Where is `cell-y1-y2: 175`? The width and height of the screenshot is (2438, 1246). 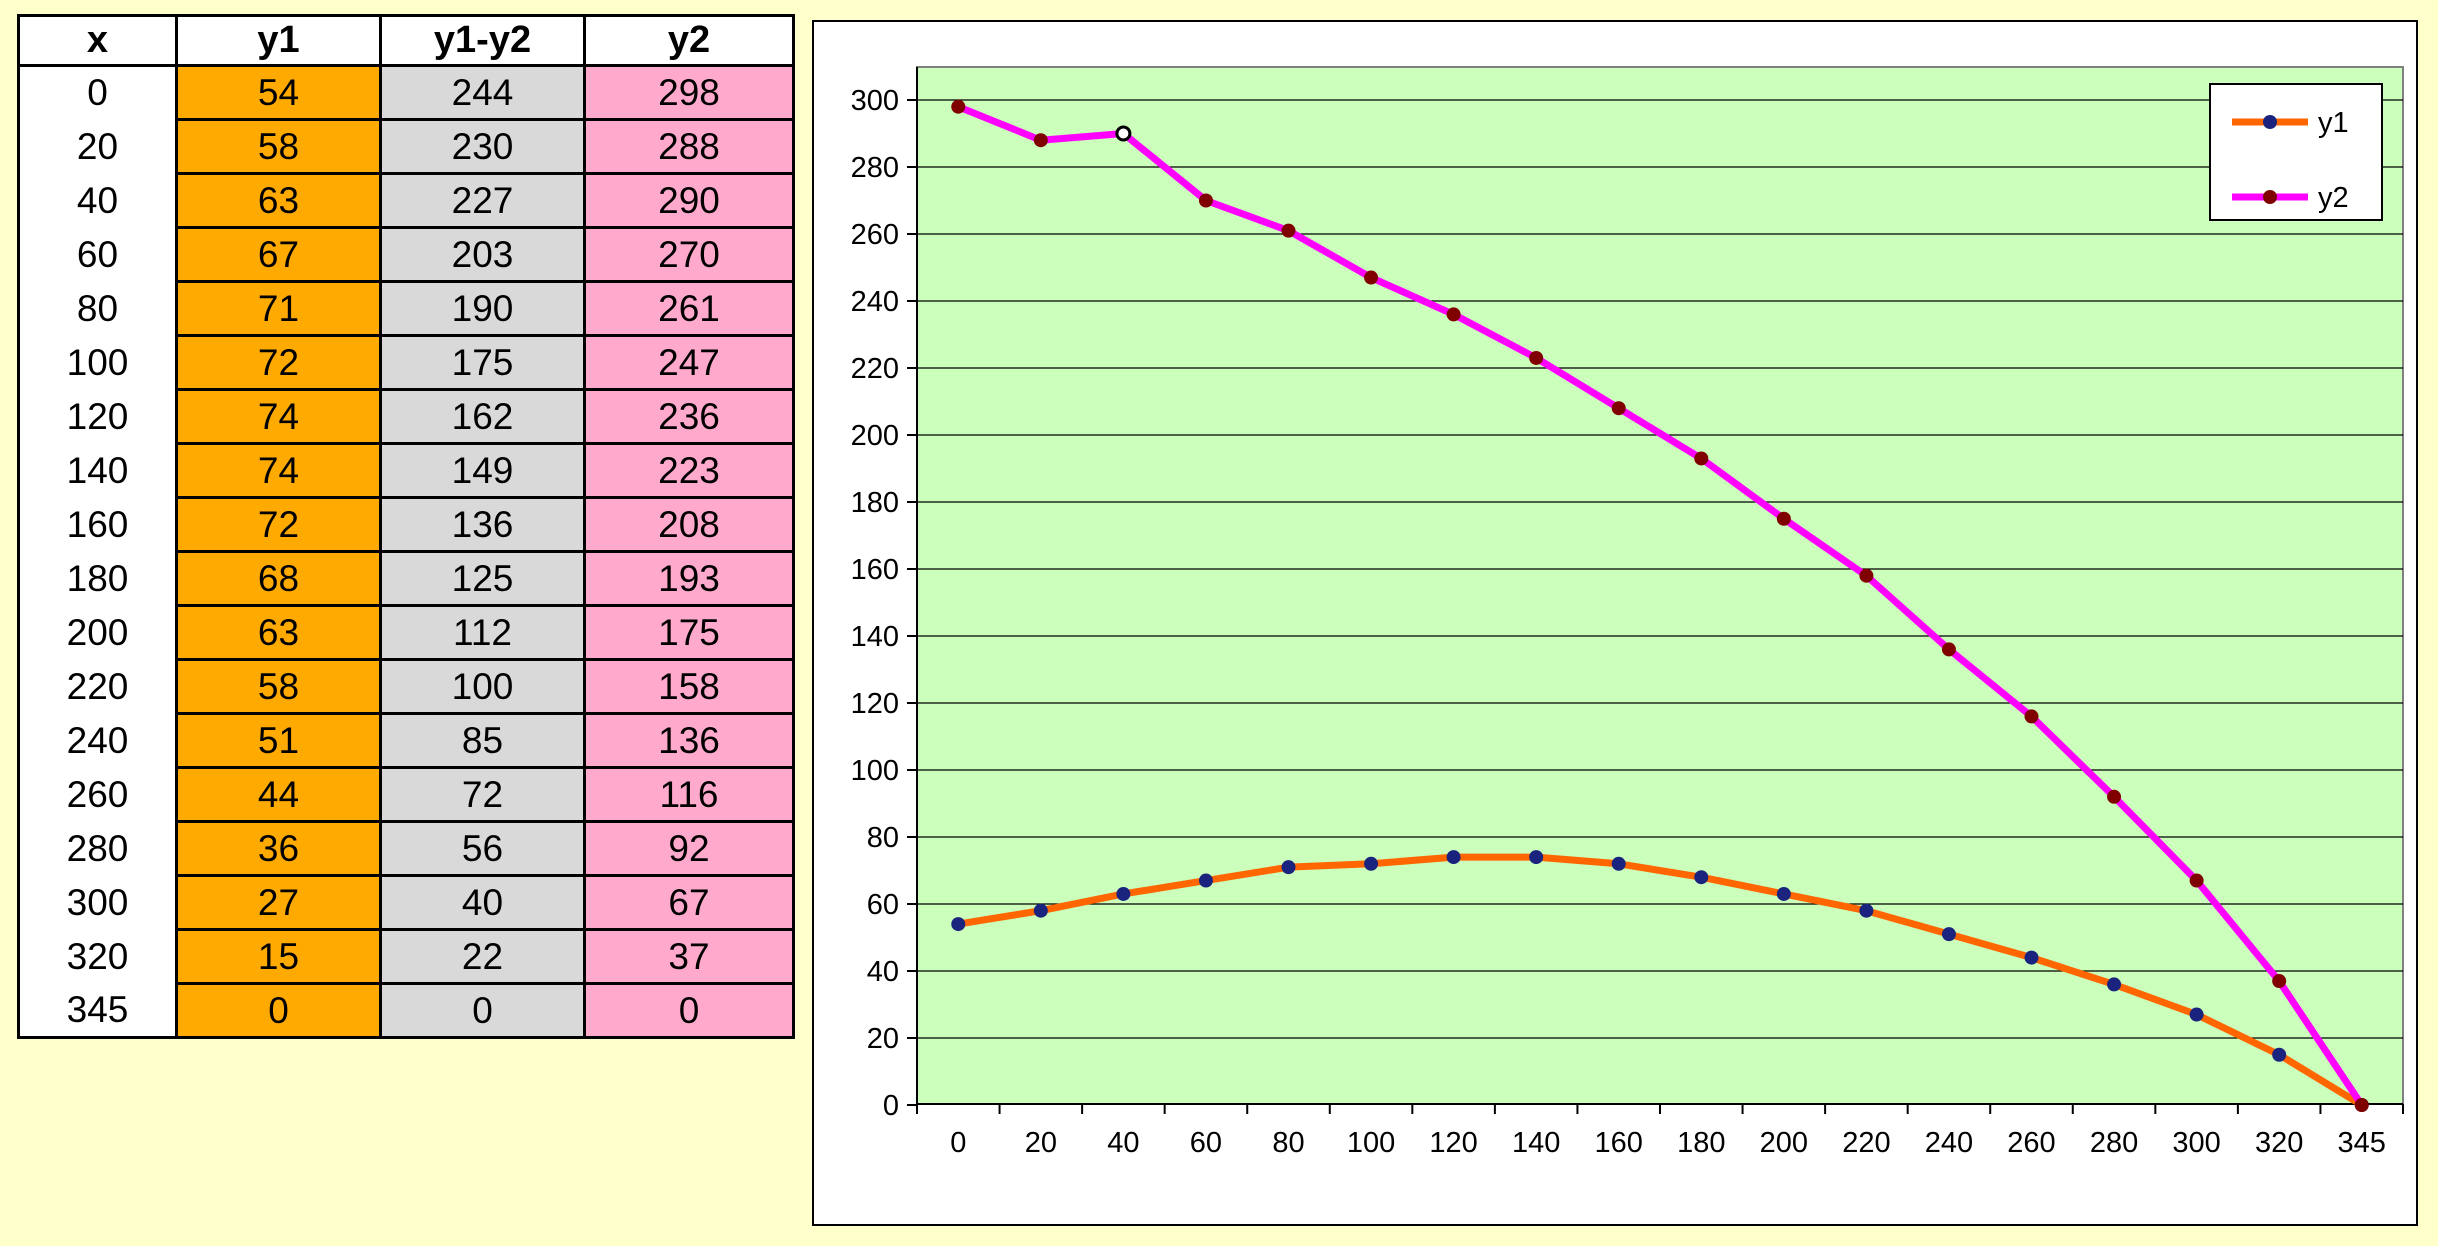 cell-y1-y2: 175 is located at coordinates (483, 363).